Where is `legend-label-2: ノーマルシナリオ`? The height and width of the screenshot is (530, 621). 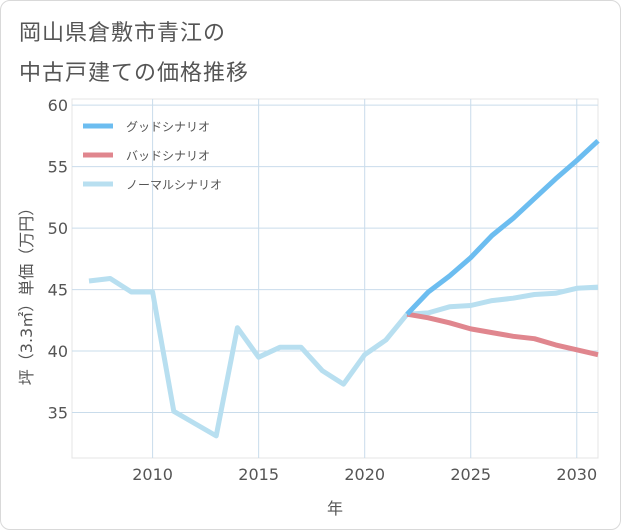 legend-label-2: ノーマルシナリオ is located at coordinates (174, 185).